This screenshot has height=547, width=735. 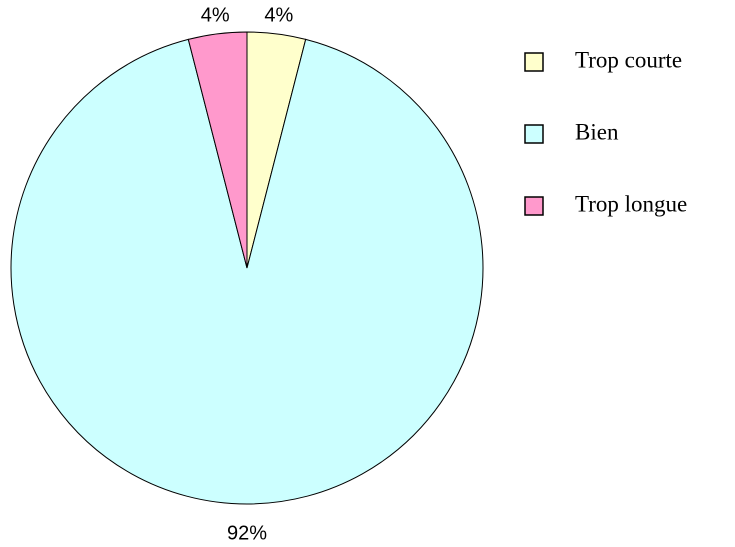 What do you see at coordinates (597, 131) in the screenshot?
I see `legend-label: Bien` at bounding box center [597, 131].